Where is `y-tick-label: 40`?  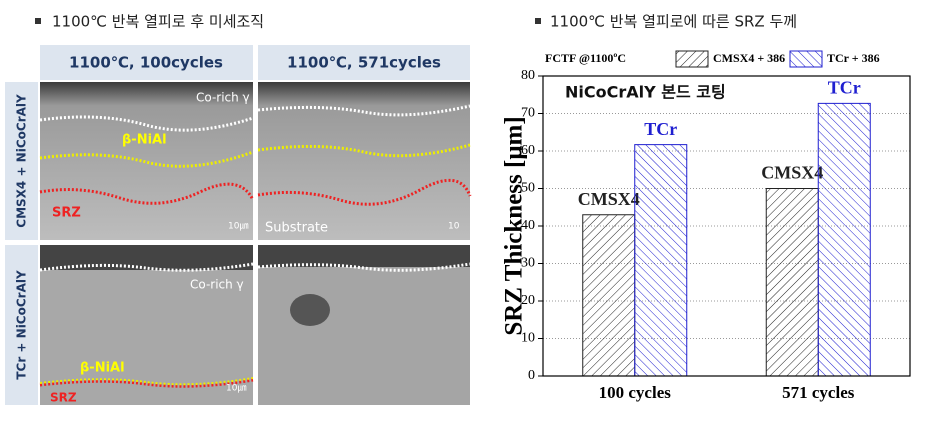 y-tick-label: 40 is located at coordinates (528, 225).